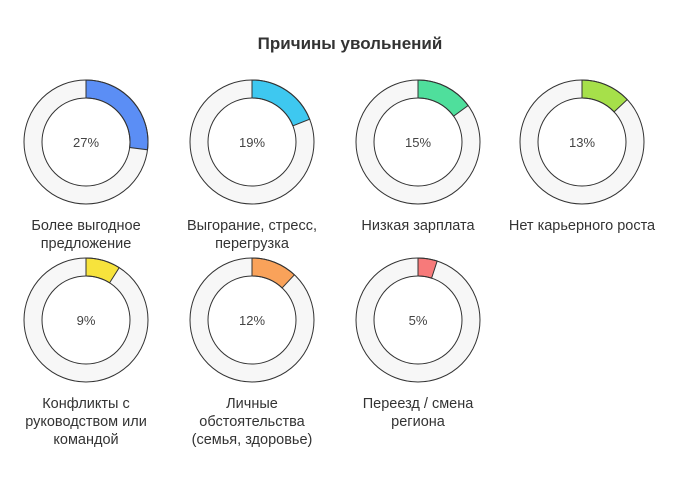 This screenshot has height=495, width=700. I want to click on donut-item: 27% Более выгодное предложение, so click(86, 165).